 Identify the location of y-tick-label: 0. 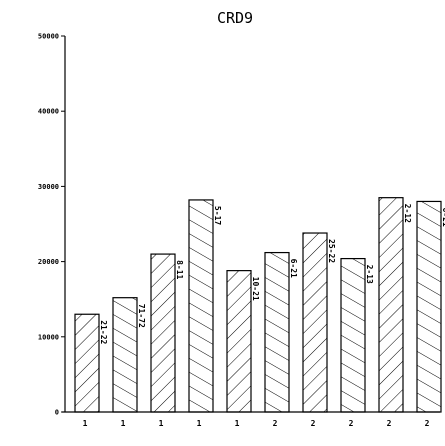
(57, 413).